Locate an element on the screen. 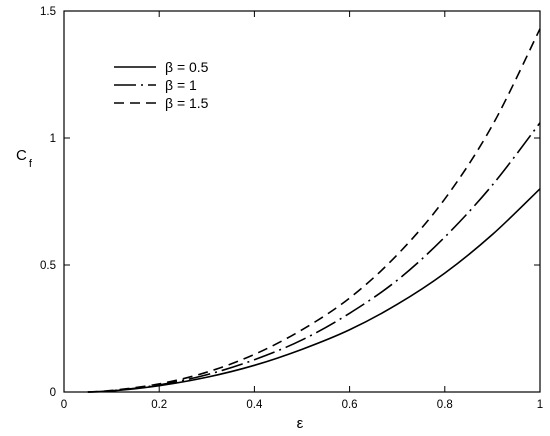  legend: β = 0.5 β = 1 β = 1.5 is located at coordinates (161, 85).